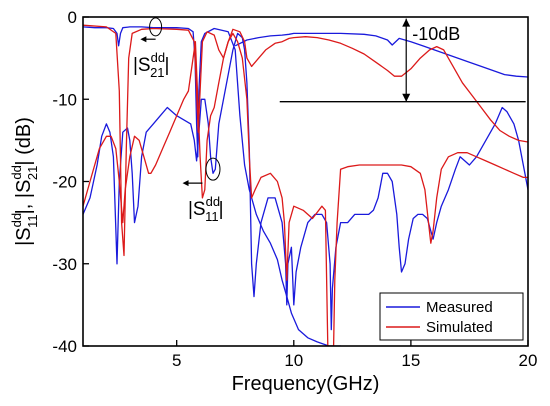  What do you see at coordinates (157, 72) in the screenshot?
I see `annotation-sub: 21` at bounding box center [157, 72].